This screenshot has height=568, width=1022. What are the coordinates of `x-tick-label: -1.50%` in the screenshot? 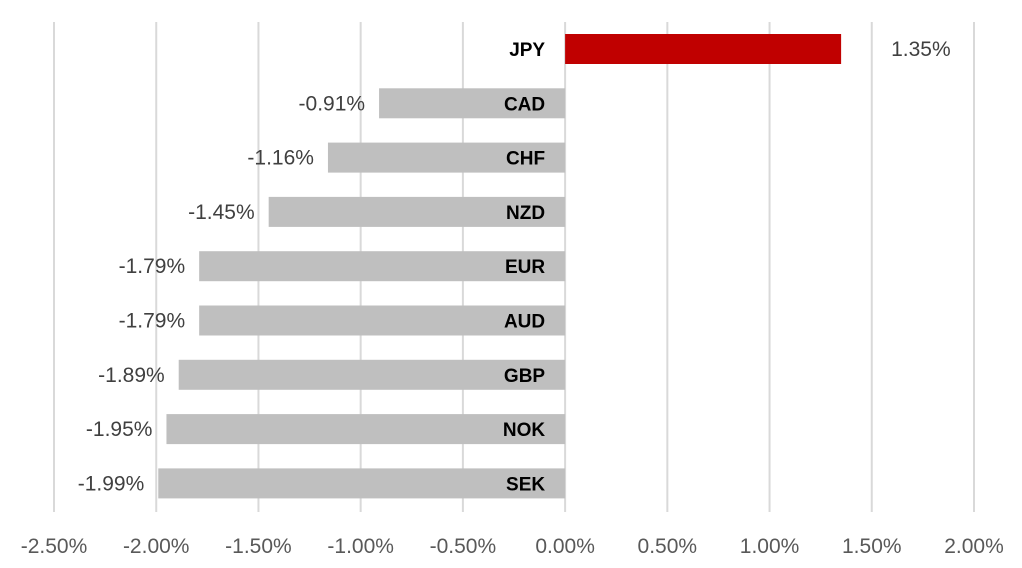 It's located at (258, 546).